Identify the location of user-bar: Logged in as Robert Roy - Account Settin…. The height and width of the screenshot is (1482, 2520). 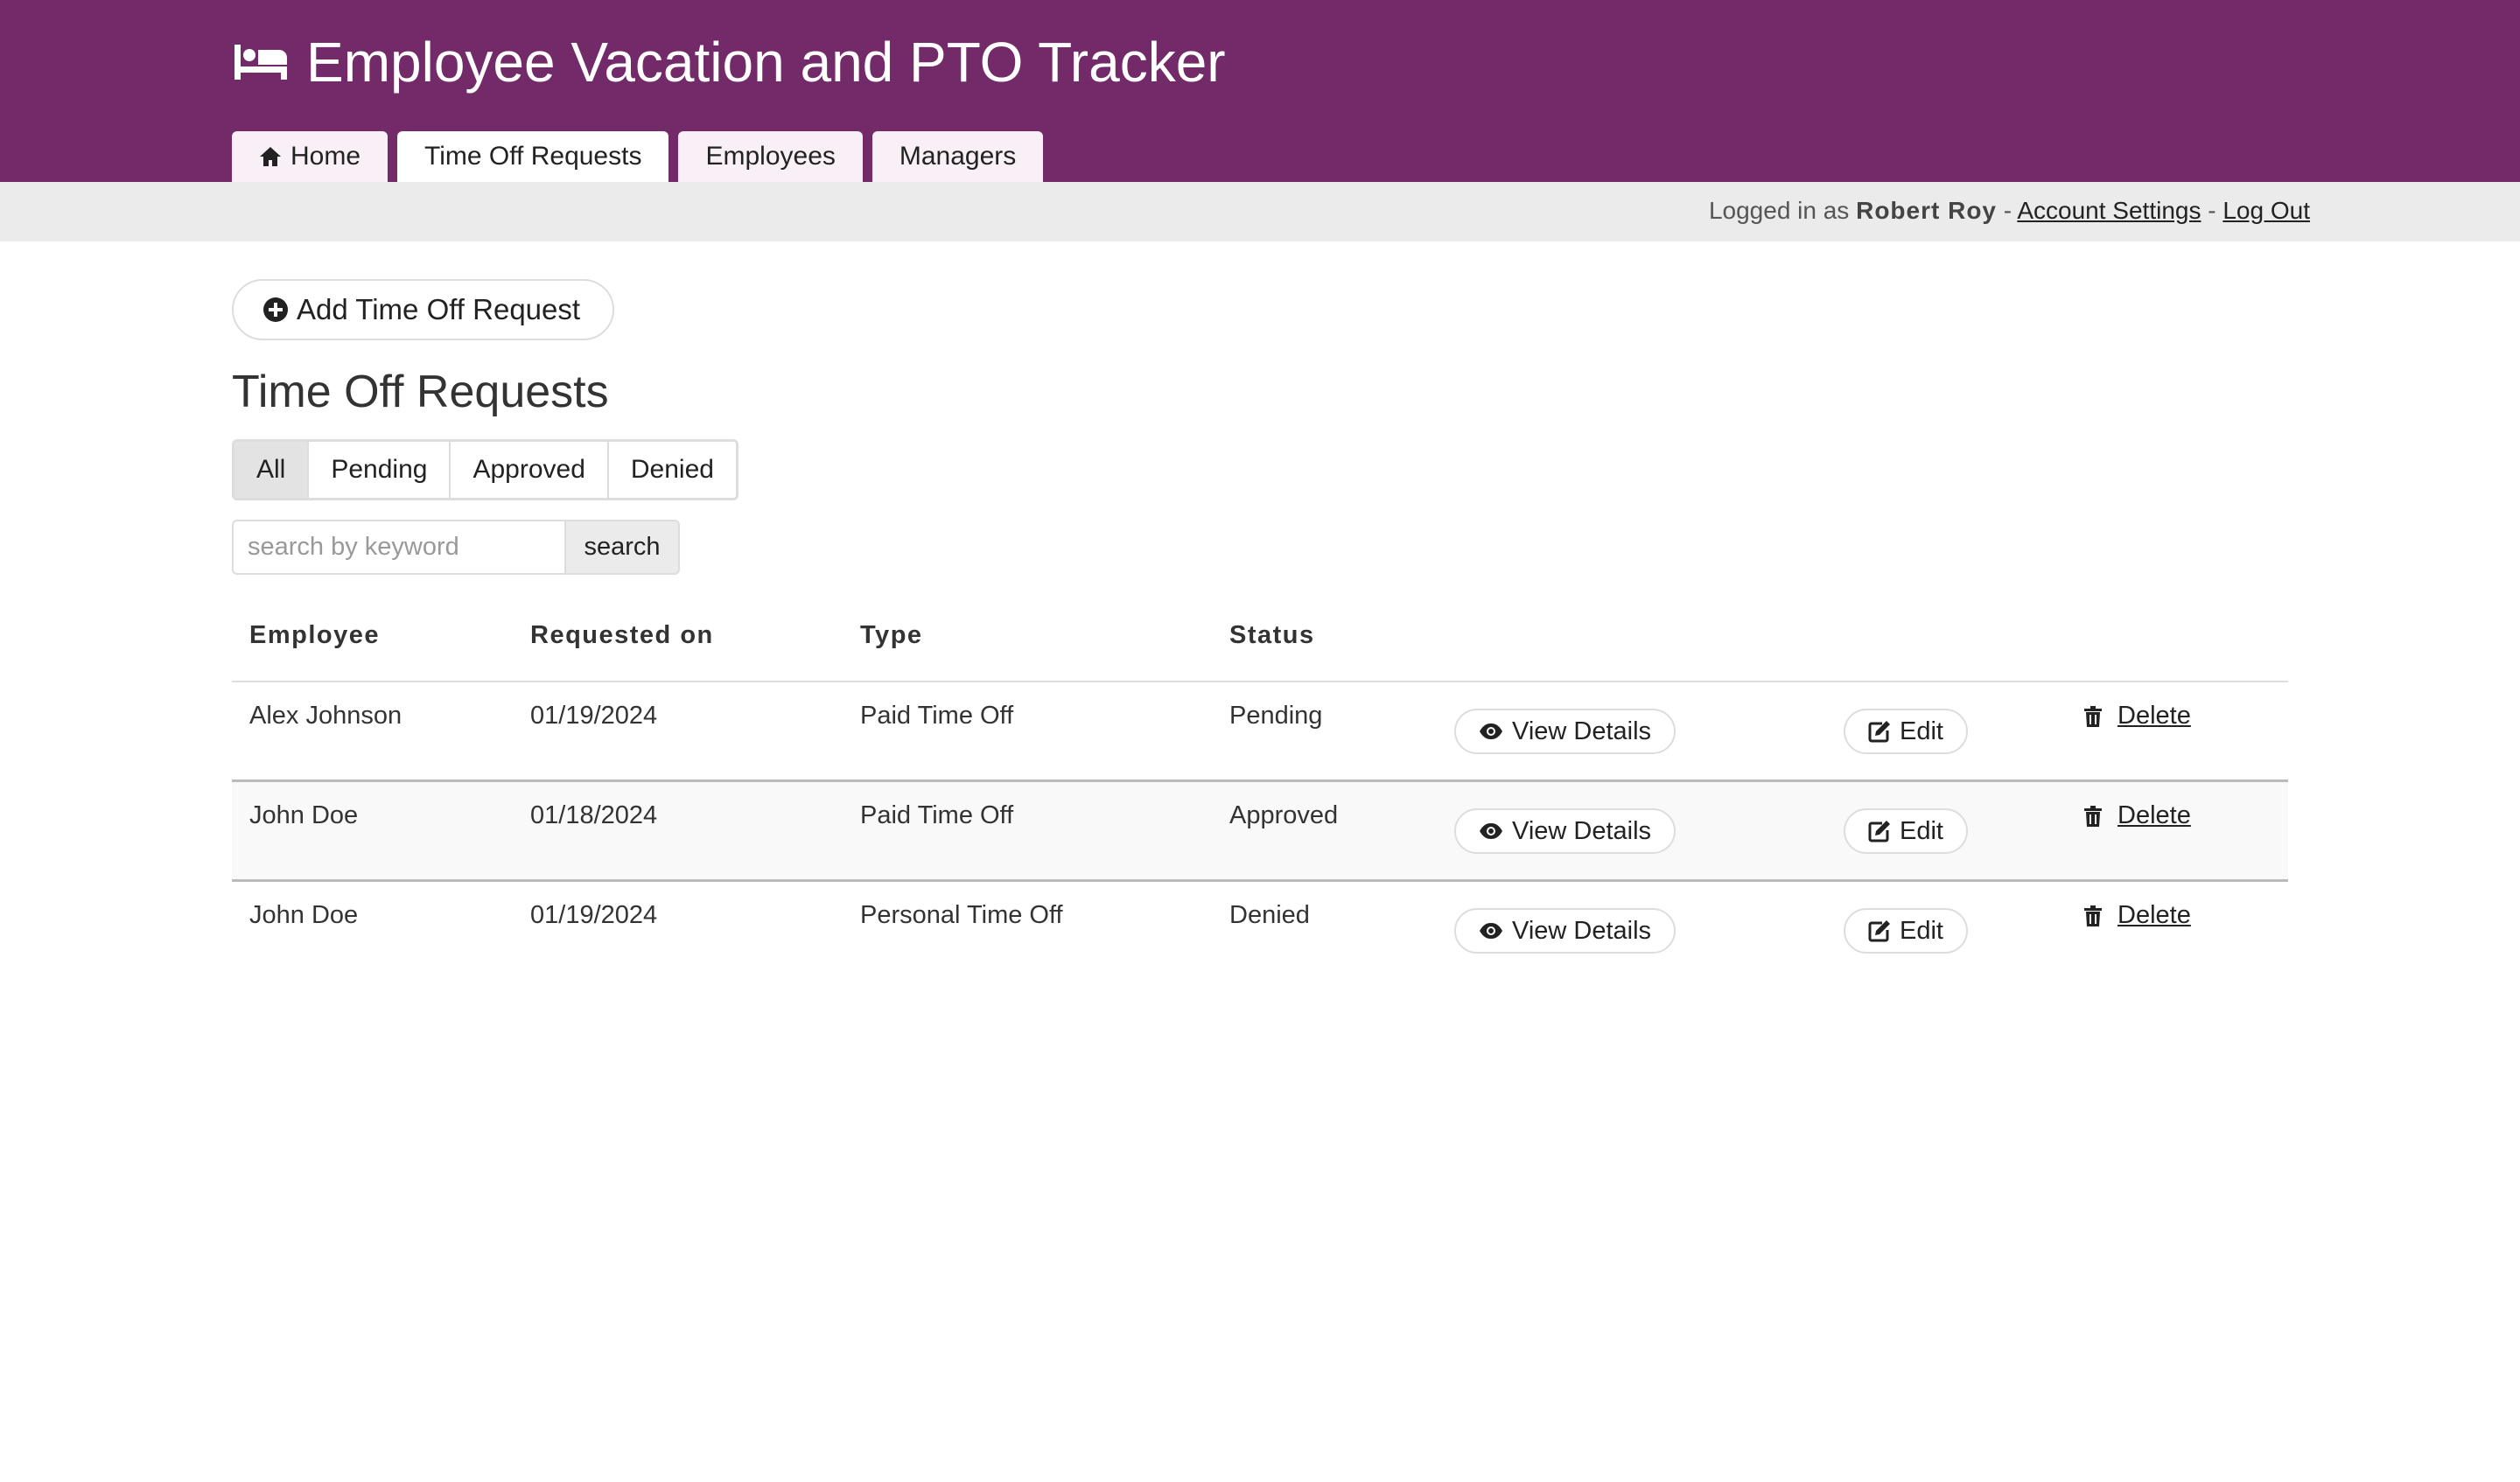
(1260, 211).